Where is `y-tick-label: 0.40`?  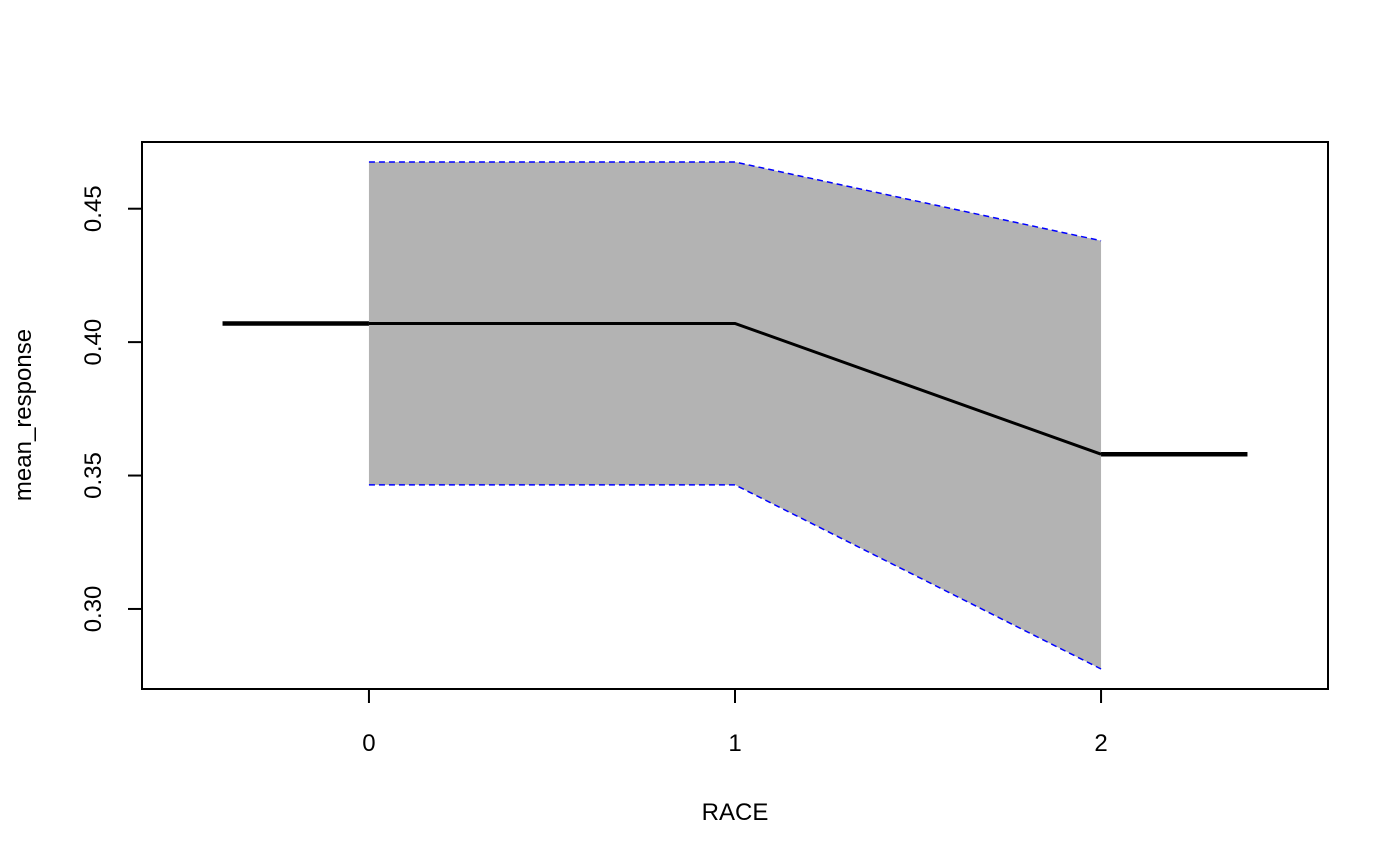 y-tick-label: 0.40 is located at coordinates (93, 342).